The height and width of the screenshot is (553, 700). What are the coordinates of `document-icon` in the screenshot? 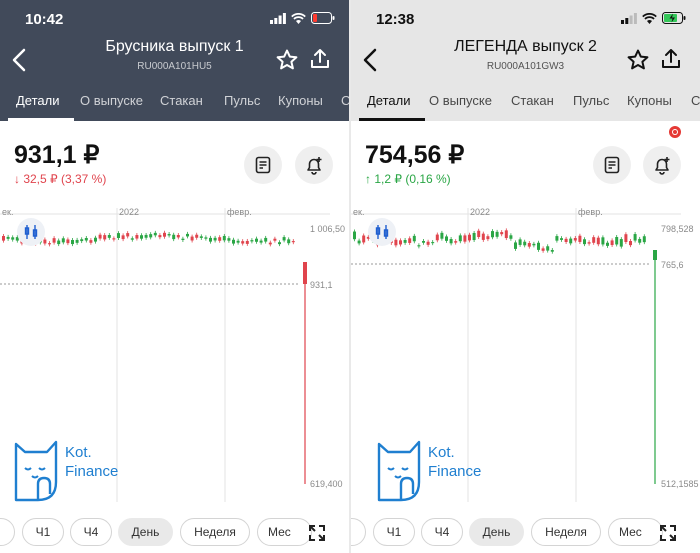 It's located at (263, 165).